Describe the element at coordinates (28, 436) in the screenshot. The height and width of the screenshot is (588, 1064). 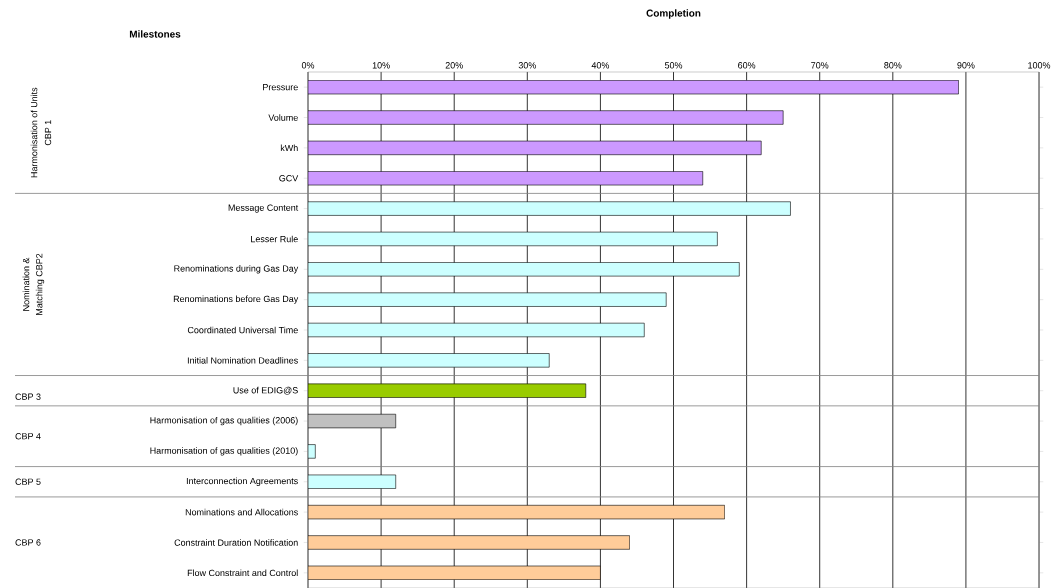
I see `text: CBP 4` at that location.